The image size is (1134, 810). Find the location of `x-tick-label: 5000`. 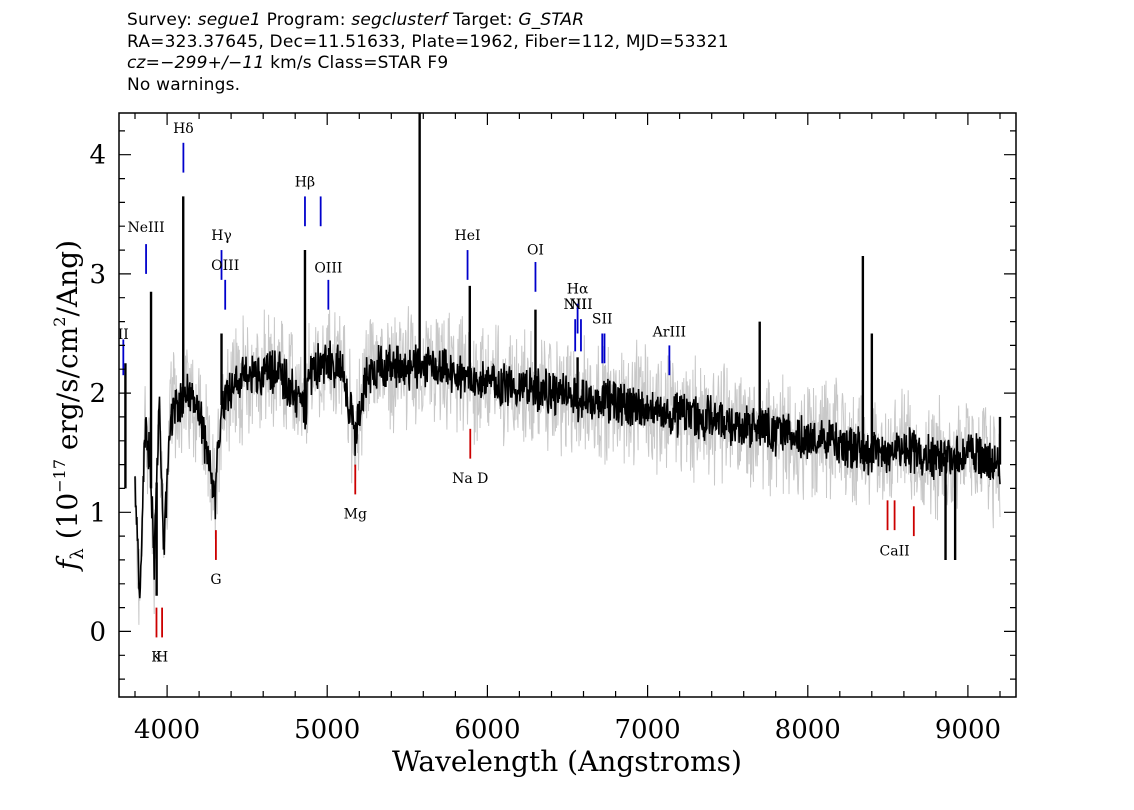

x-tick-label: 5000 is located at coordinates (327, 730).